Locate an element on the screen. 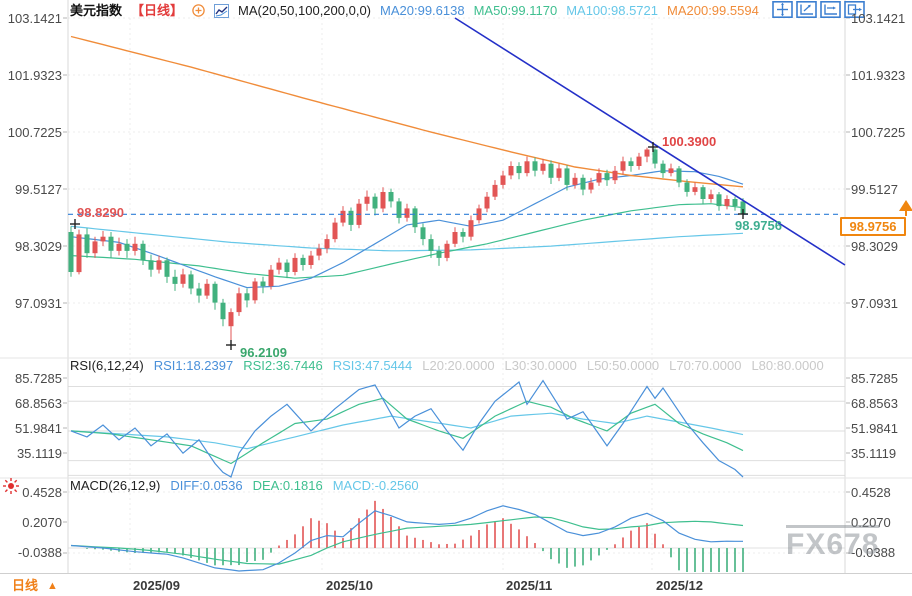 Image resolution: width=912 pixels, height=596 pixels. period-dropdown-icon: ▲ is located at coordinates (52, 586).